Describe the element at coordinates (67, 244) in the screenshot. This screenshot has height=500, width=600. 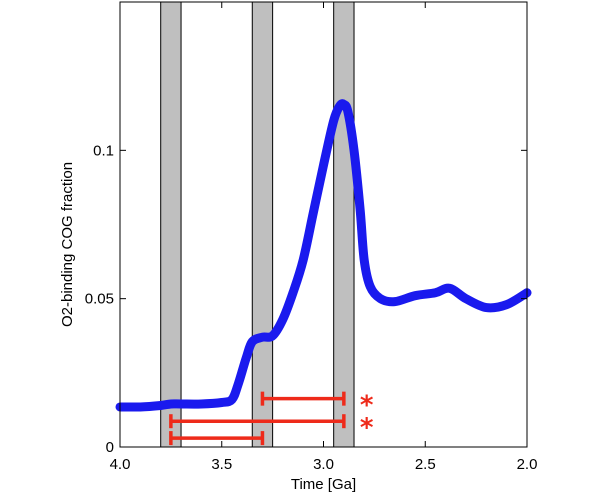
I see `y-axis-title: O2-binding COG fraction` at that location.